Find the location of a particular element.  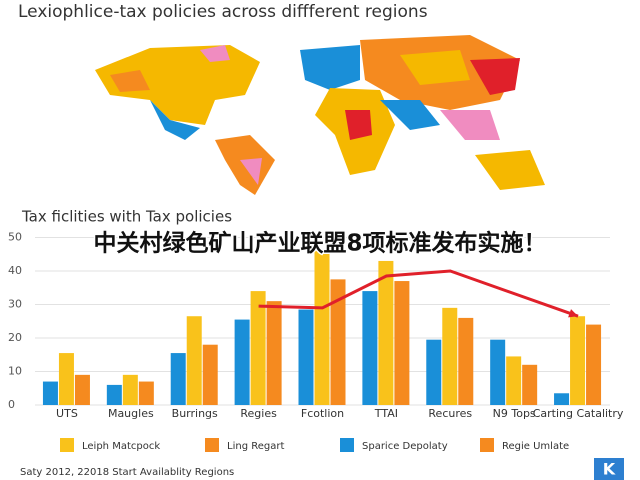

y-tick-label: 30 is located at coordinates (15, 304).